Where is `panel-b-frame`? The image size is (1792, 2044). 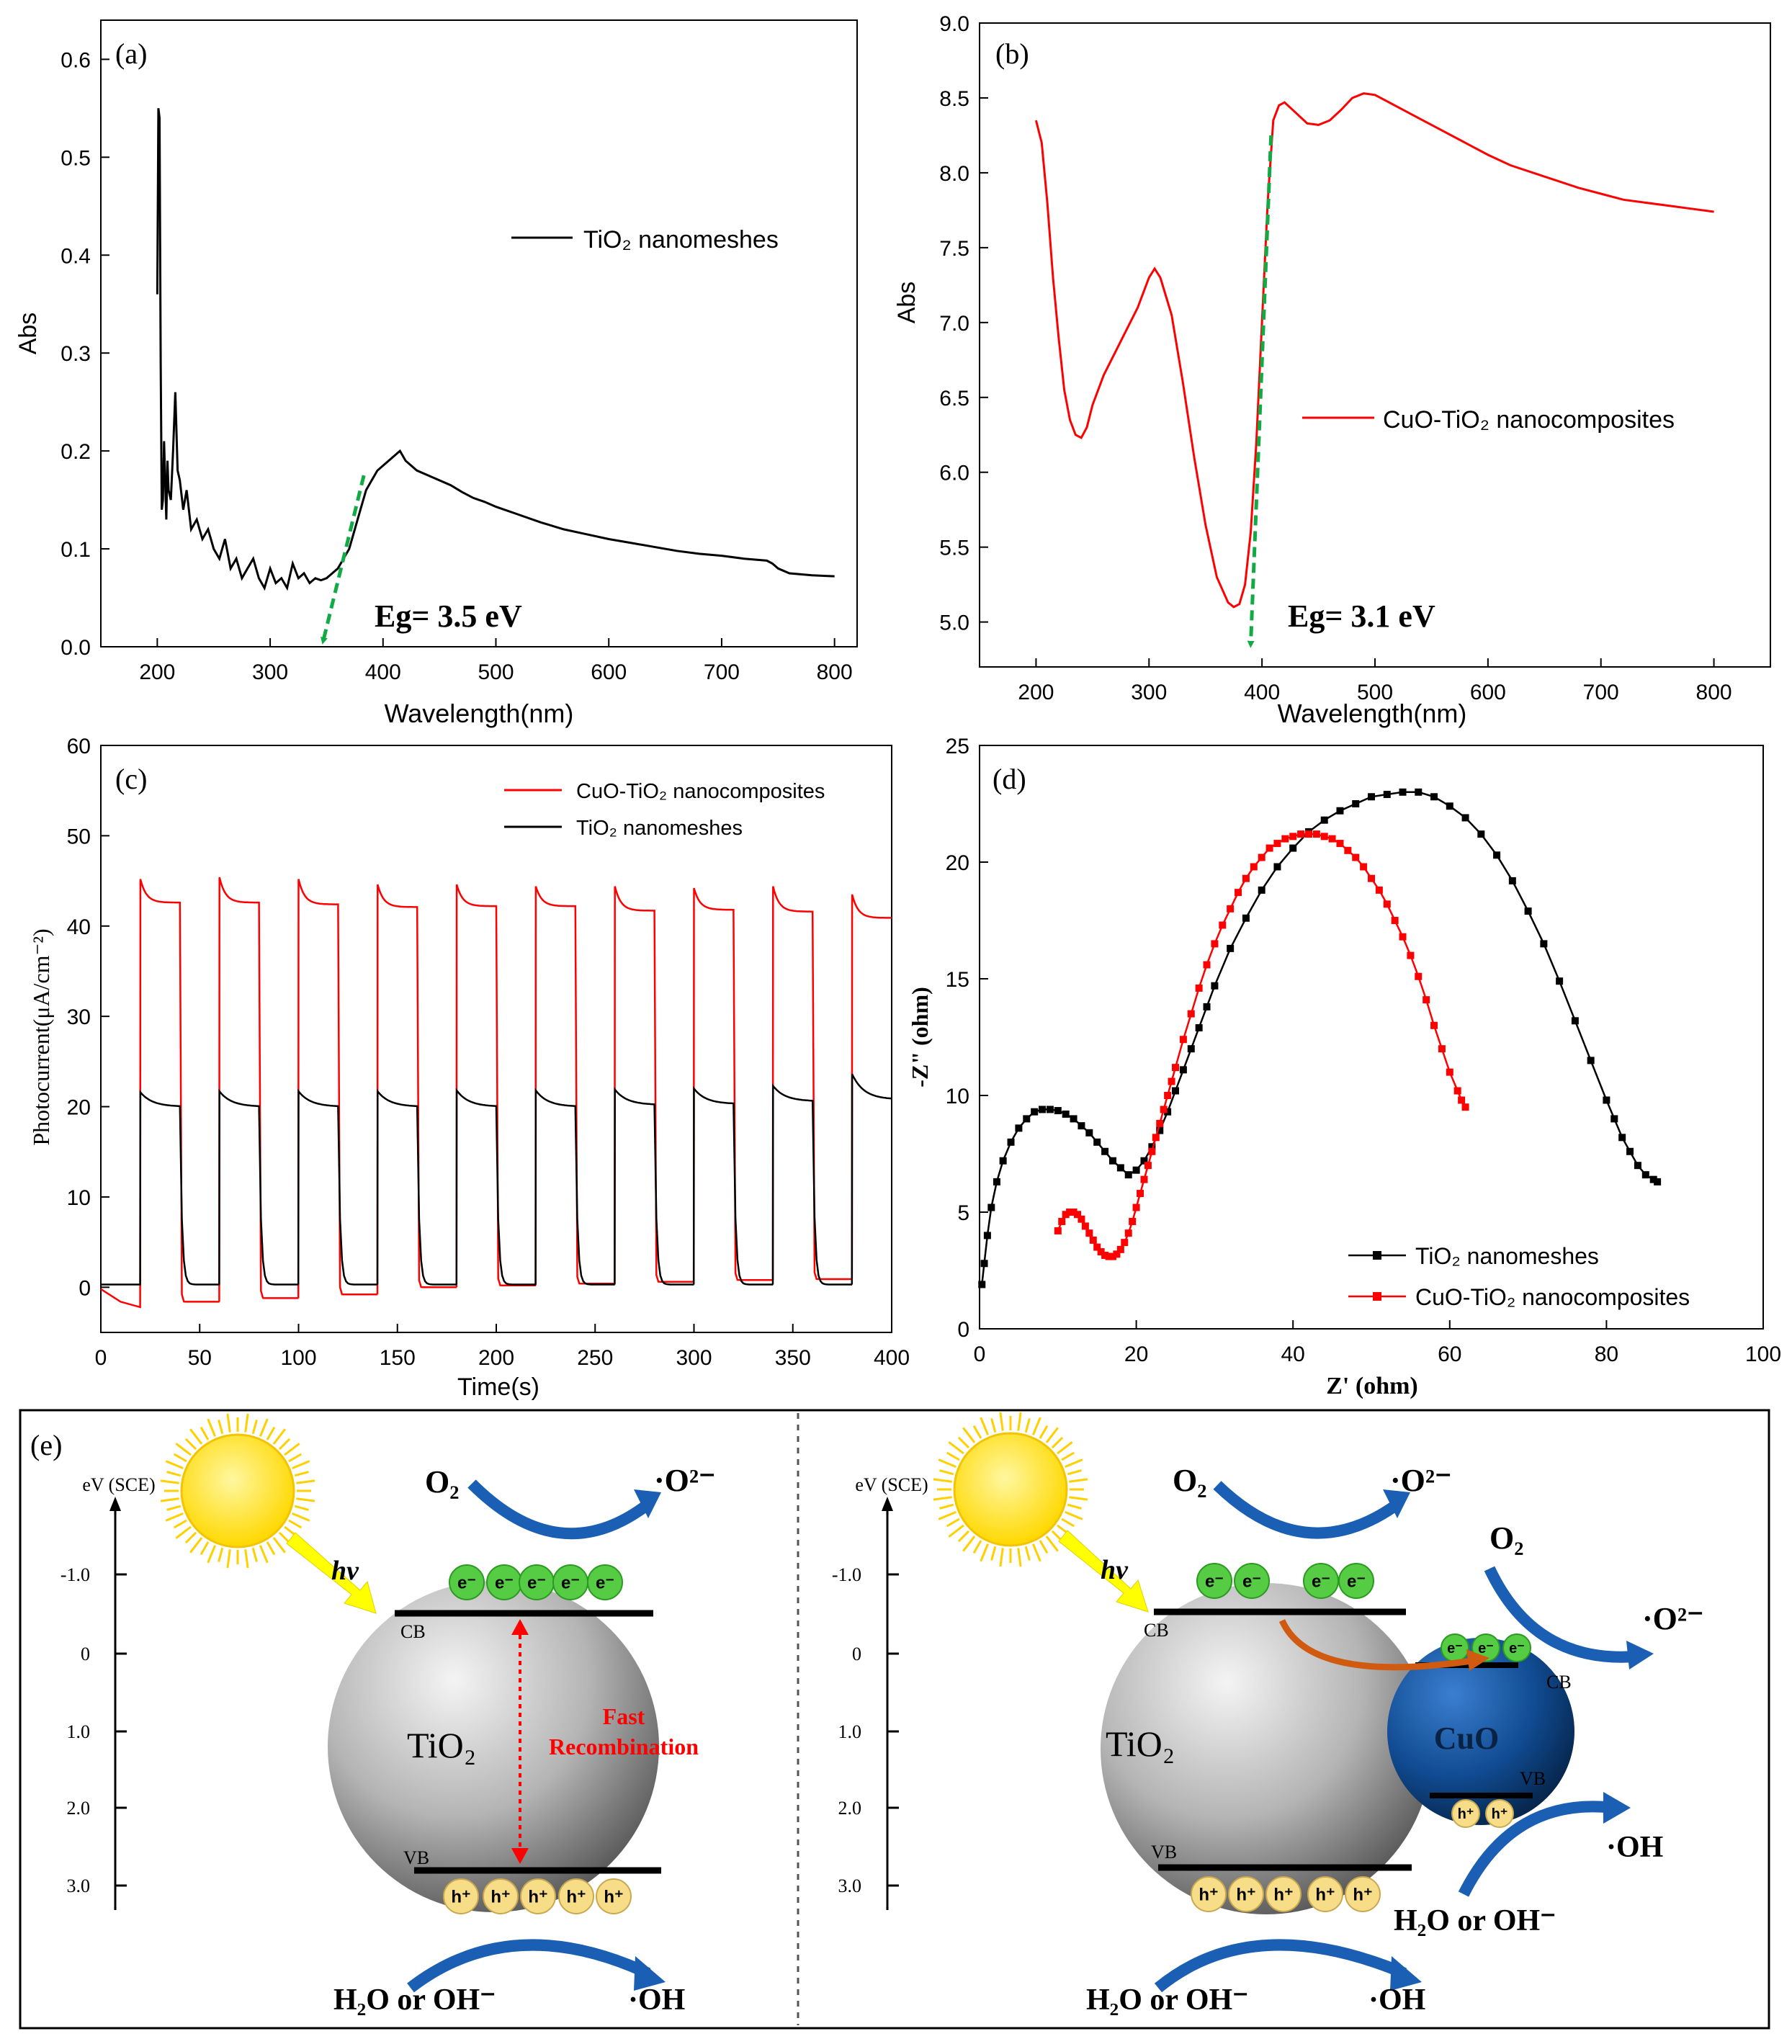
panel-b-frame is located at coordinates (1375, 345).